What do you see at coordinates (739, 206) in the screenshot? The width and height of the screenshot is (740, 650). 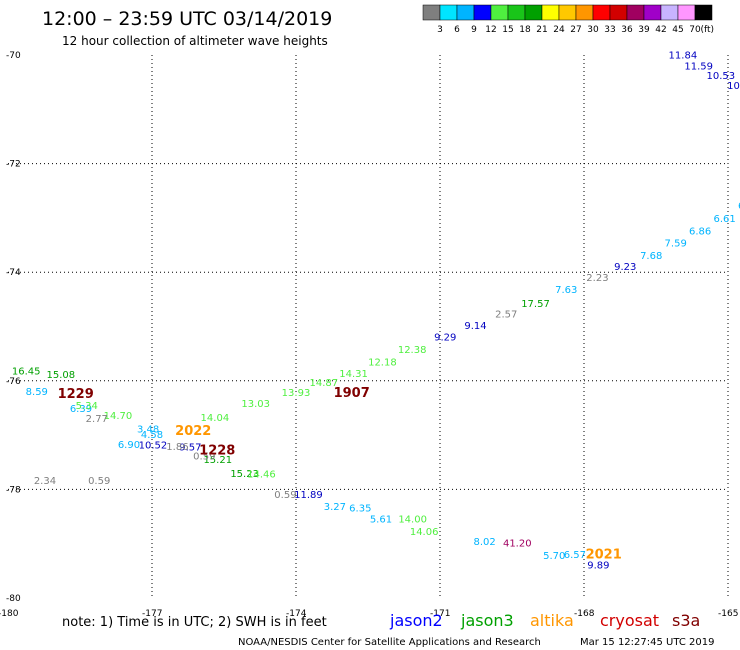 I see `wave-height-label: 6.95` at bounding box center [739, 206].